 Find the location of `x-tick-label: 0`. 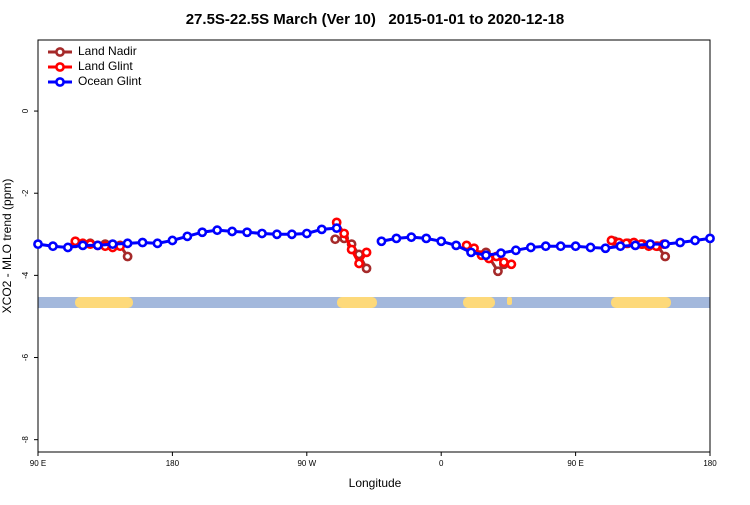

x-tick-label: 0 is located at coordinates (441, 463).